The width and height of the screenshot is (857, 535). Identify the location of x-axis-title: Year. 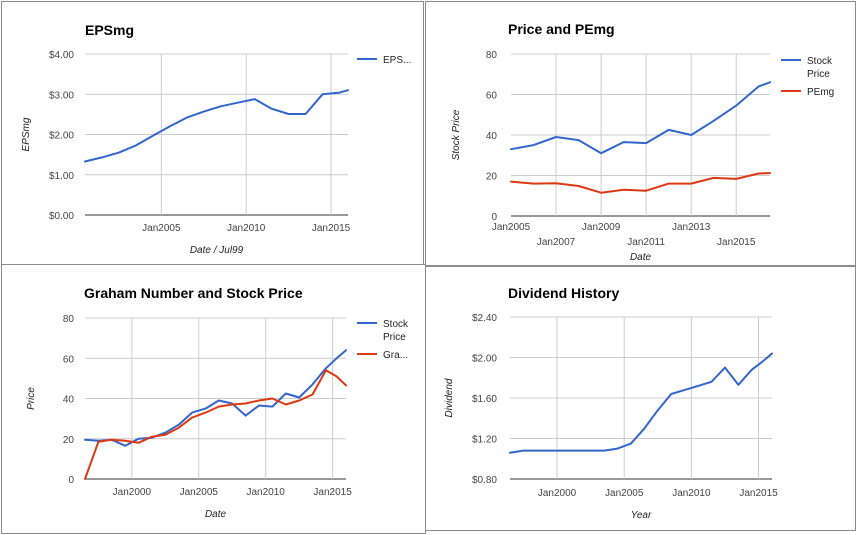
(641, 515).